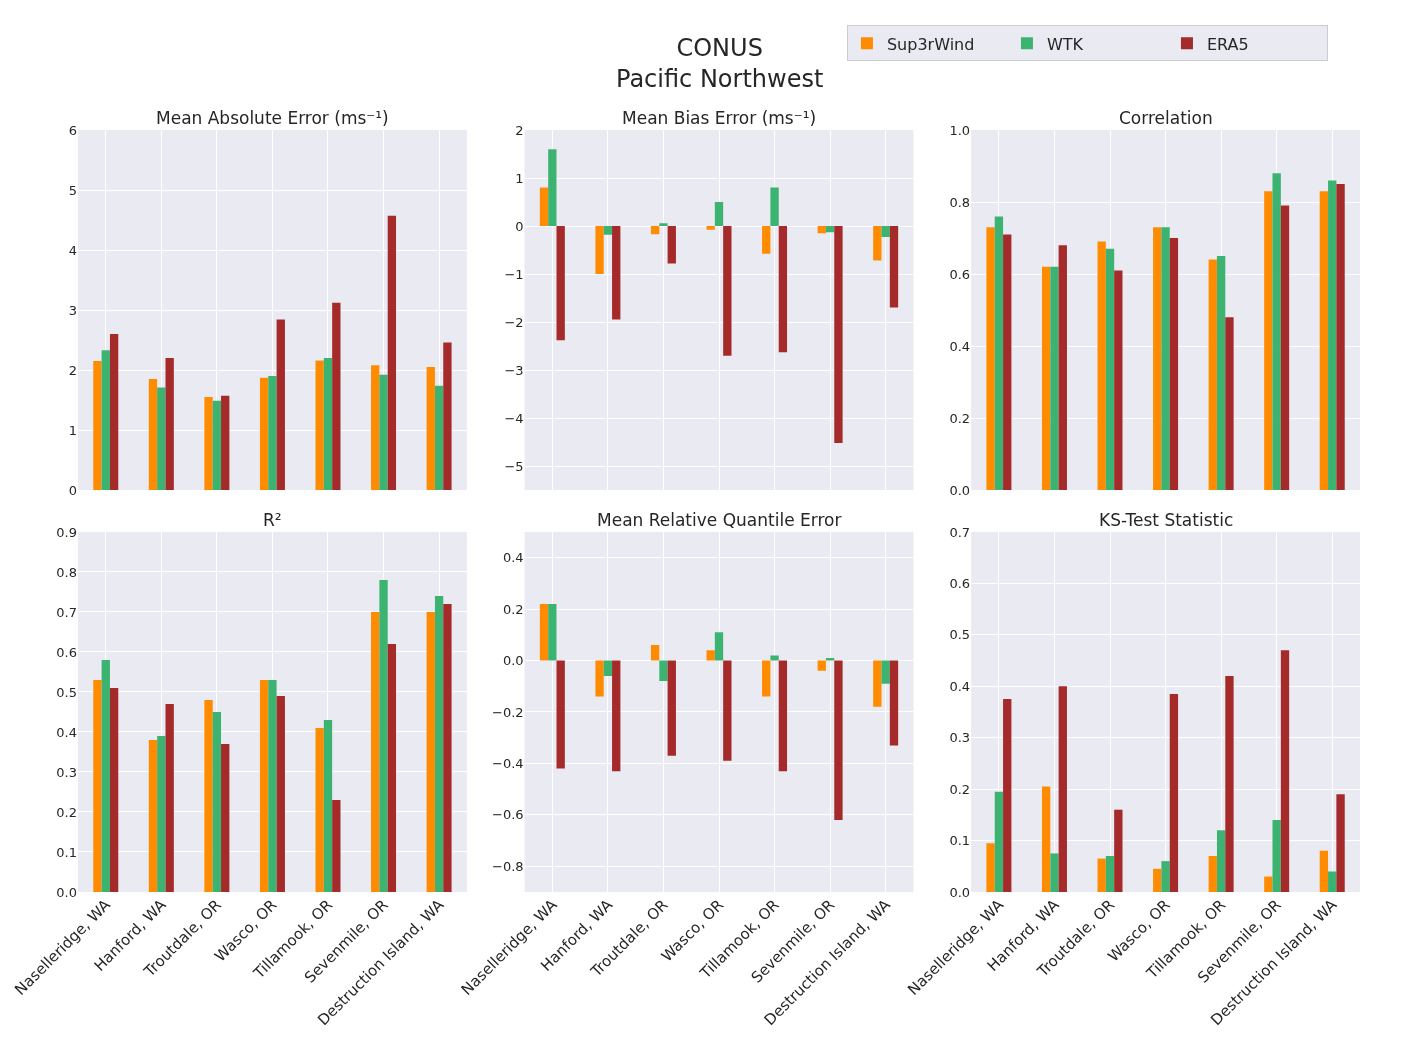 This screenshot has height=1062, width=1405. What do you see at coordinates (66, 612) in the screenshot?
I see `y-tick-label: 0.7` at bounding box center [66, 612].